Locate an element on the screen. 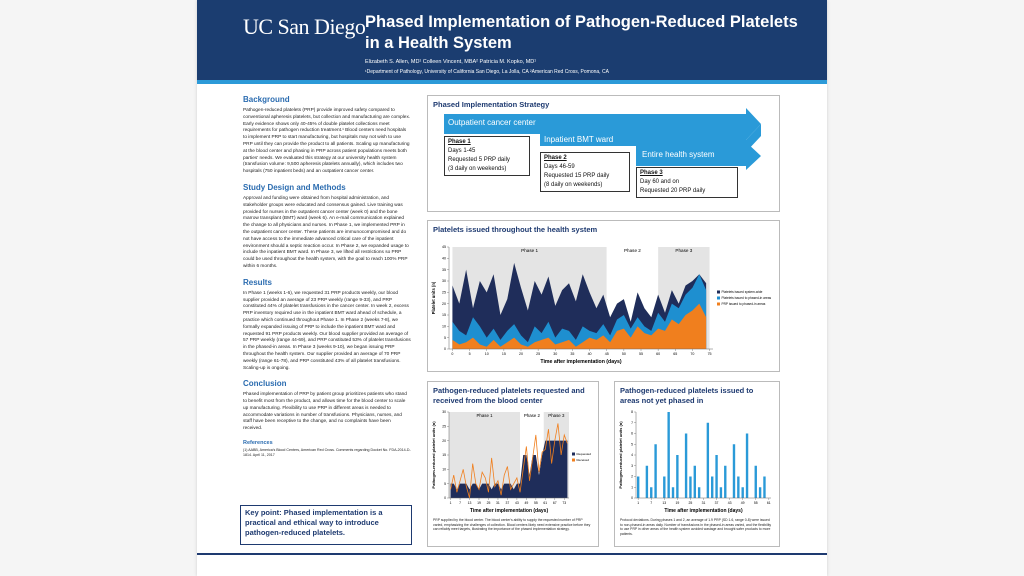 Image resolution: width=1024 pixels, height=576 pixels. legend-label: Requested is located at coordinates (584, 454).